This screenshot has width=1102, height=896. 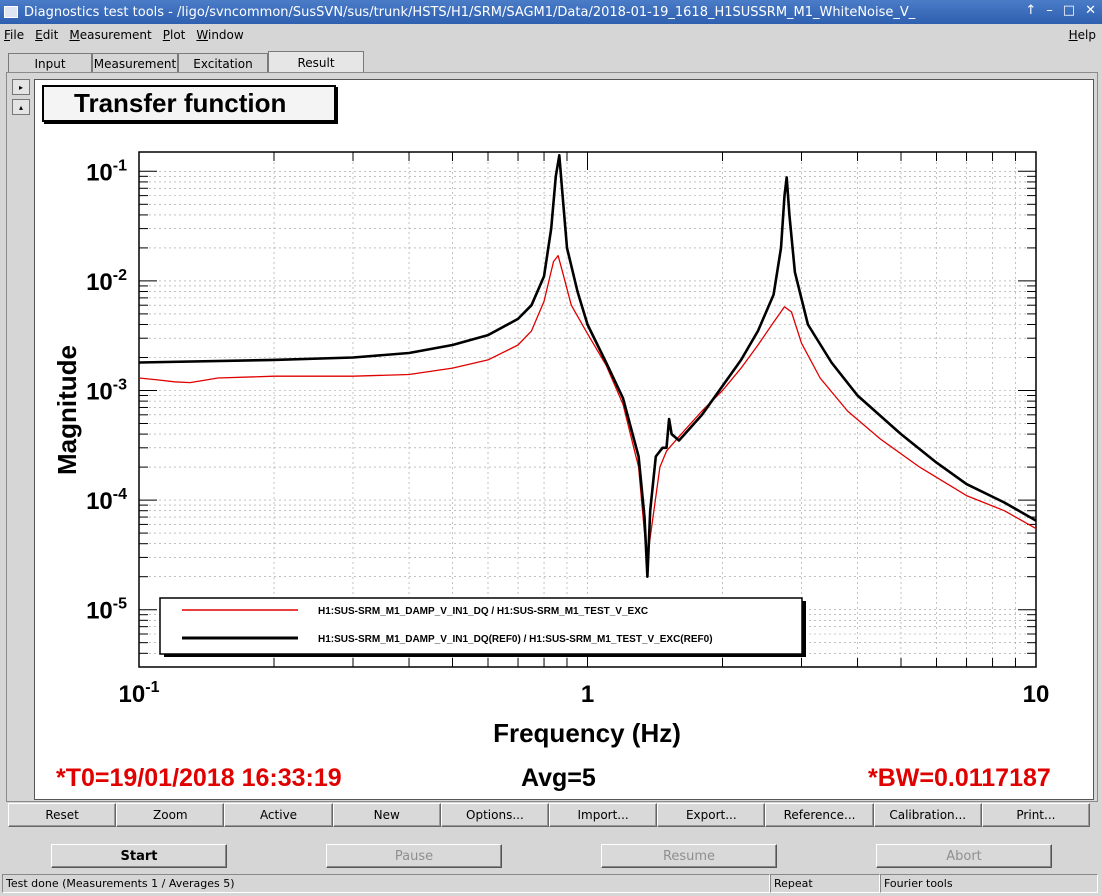 I want to click on x-axis-label: Frequency (Hz), so click(x=587, y=733).